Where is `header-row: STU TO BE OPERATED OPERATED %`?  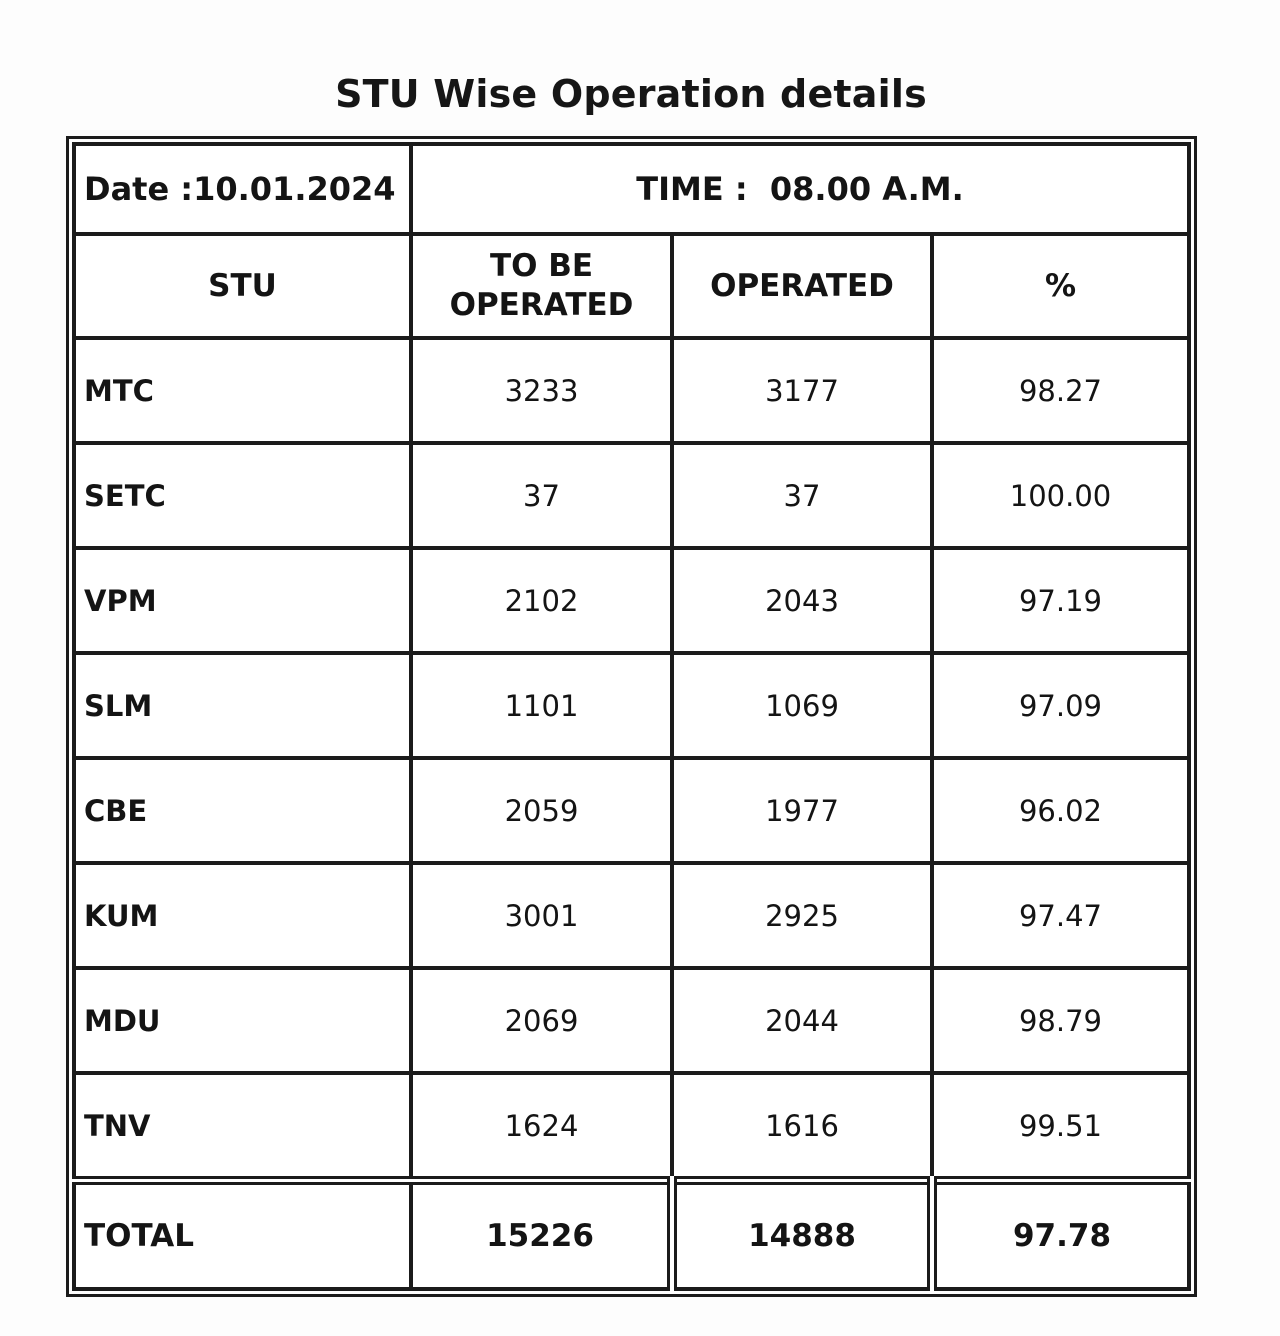
header-row: STU TO BE OPERATED OPERATED % is located at coordinates (632, 286).